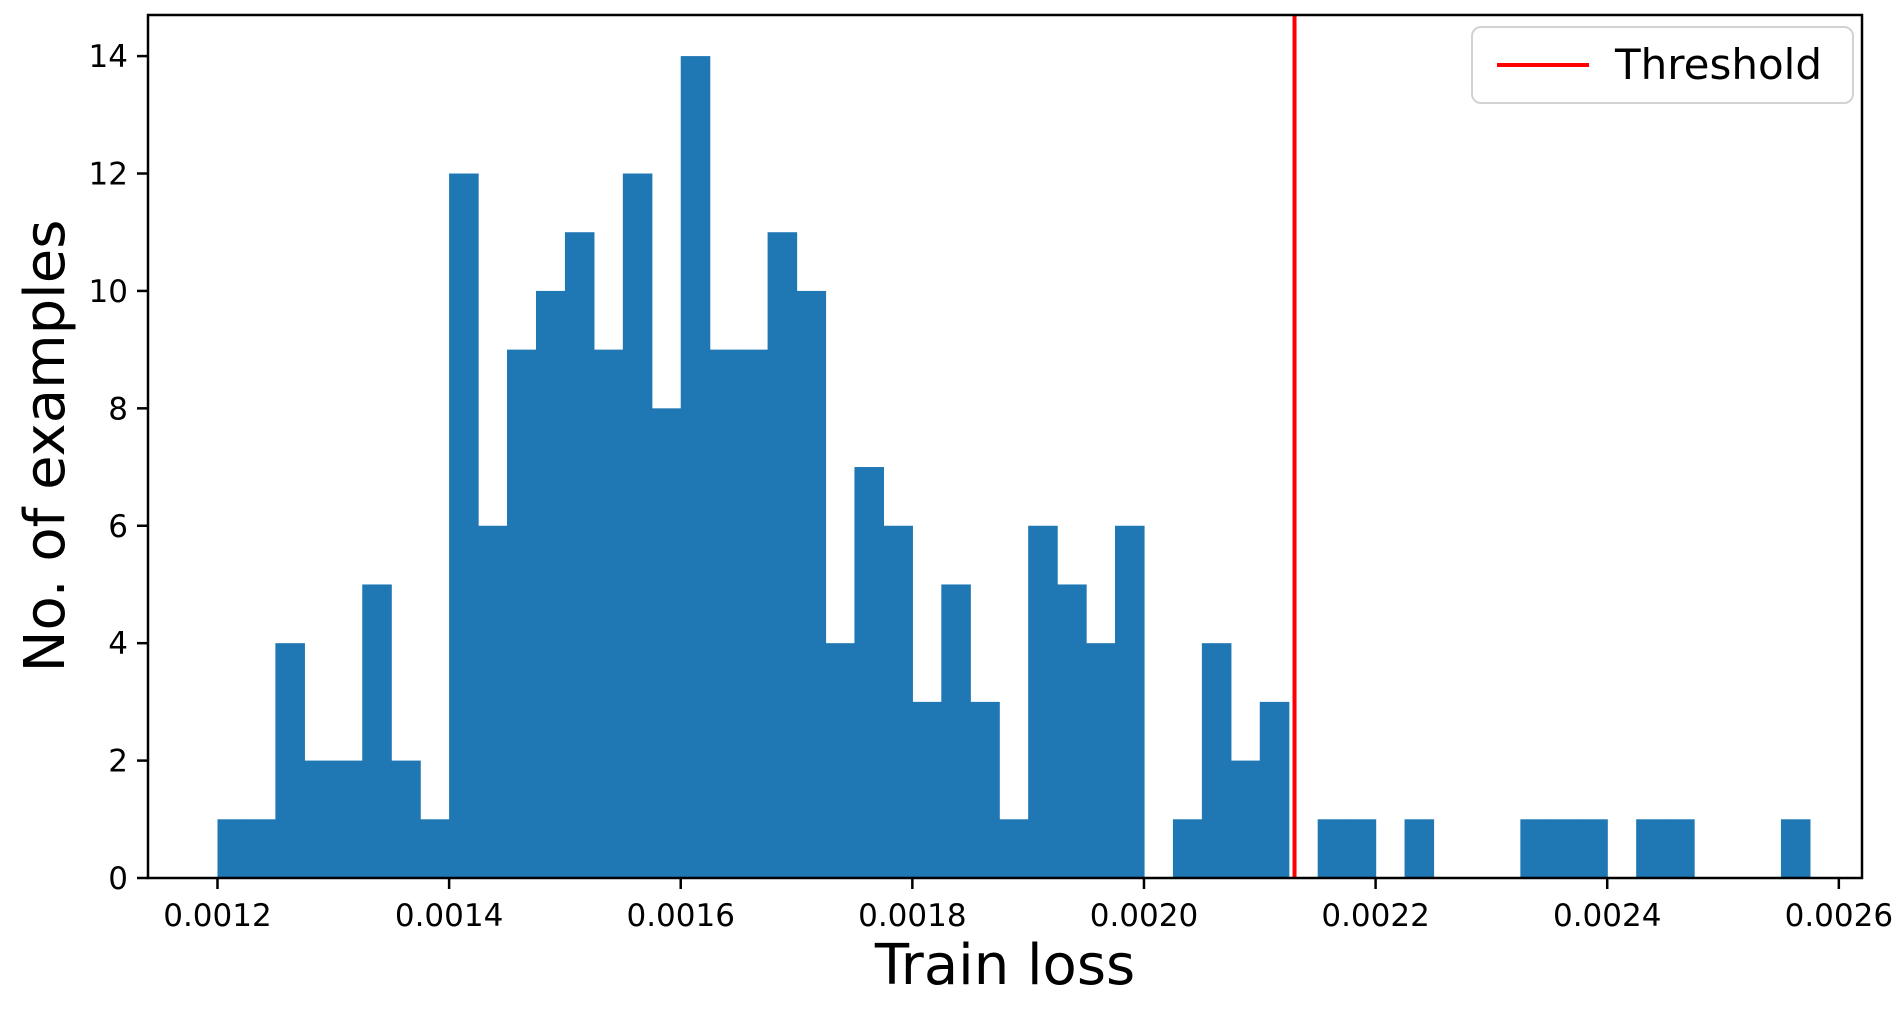 The width and height of the screenshot is (1892, 1009). Describe the element at coordinates (108, 57) in the screenshot. I see `y-tick-label: 14` at that location.